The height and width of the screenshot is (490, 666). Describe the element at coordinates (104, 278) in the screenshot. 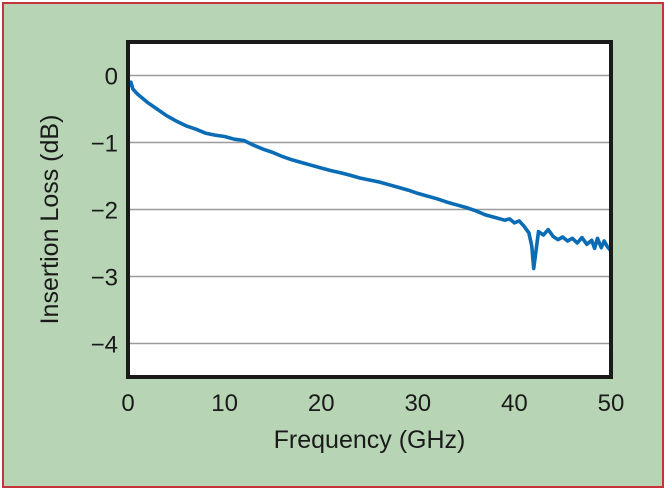

I see `y-tick-label: −3` at that location.